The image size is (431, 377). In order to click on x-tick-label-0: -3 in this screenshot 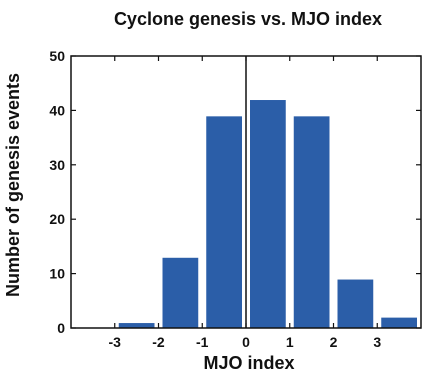, I will do `click(115, 342)`.